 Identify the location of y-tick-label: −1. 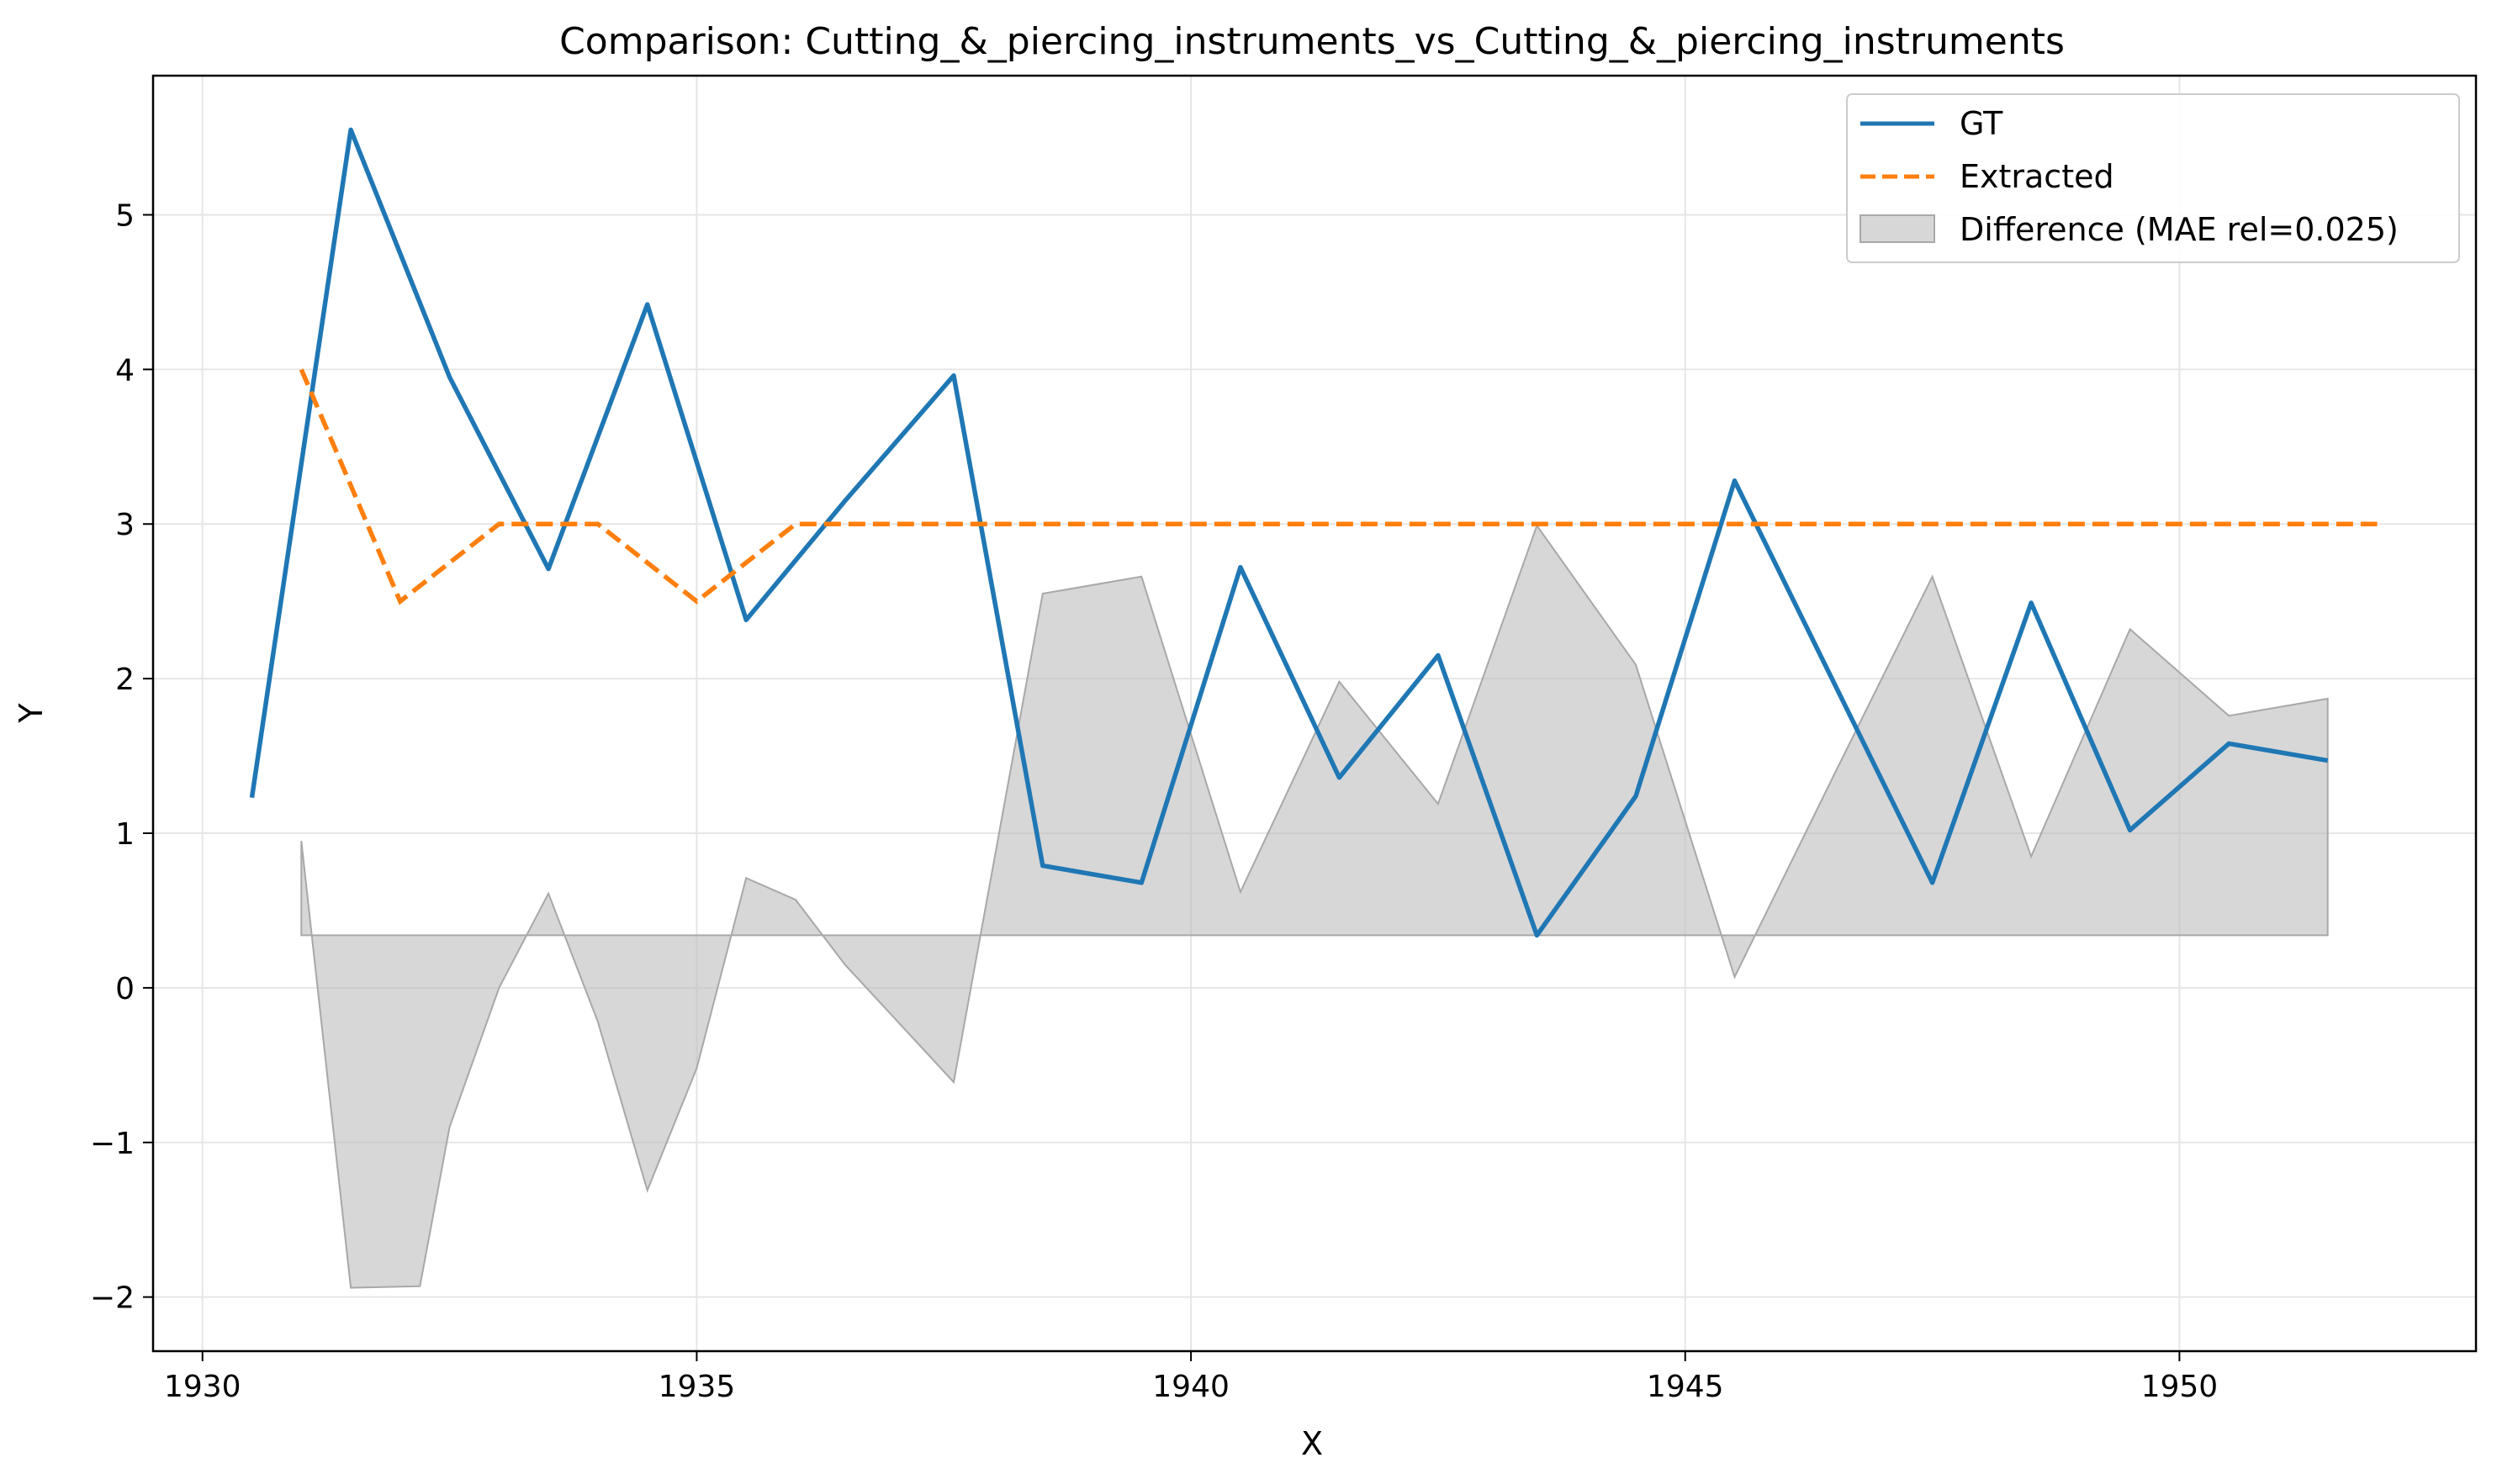
(112, 1144).